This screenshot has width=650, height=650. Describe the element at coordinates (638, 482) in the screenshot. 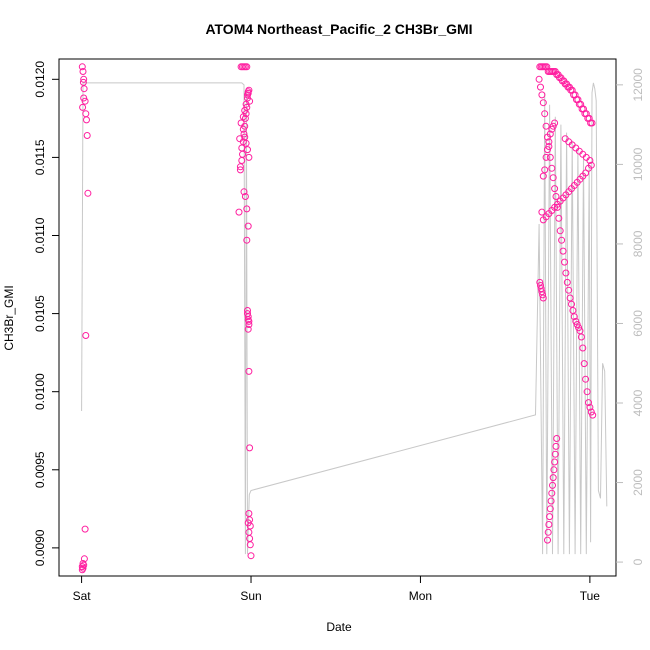

I see `y2-tick-label: 2000` at that location.